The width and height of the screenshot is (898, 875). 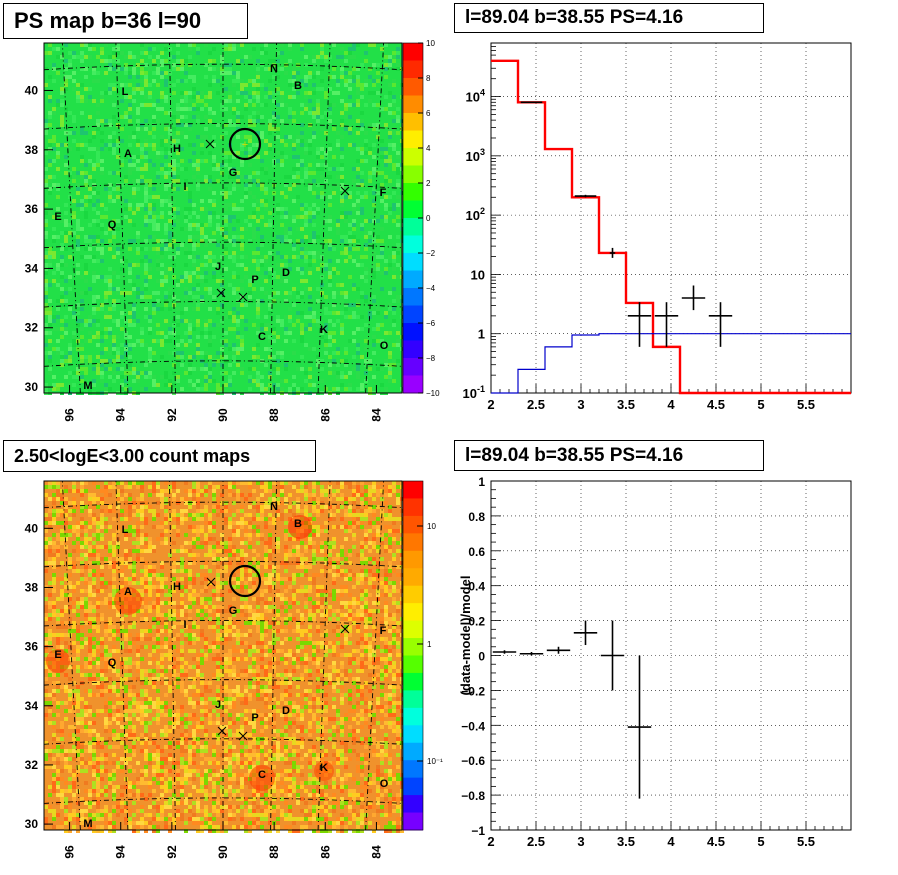 What do you see at coordinates (286, 711) in the screenshot?
I see `source-label-D: D` at bounding box center [286, 711].